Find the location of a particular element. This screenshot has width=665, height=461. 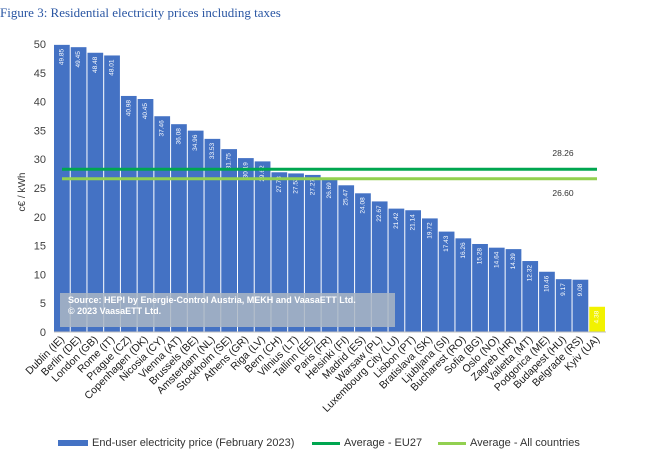

bar-value-label: 31.75 is located at coordinates (229, 161).